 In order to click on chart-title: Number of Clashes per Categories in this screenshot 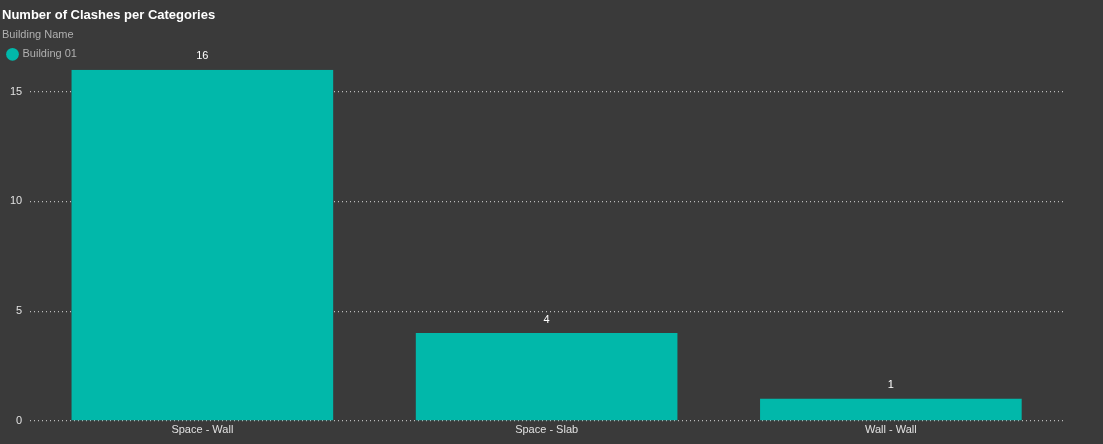, I will do `click(109, 15)`.